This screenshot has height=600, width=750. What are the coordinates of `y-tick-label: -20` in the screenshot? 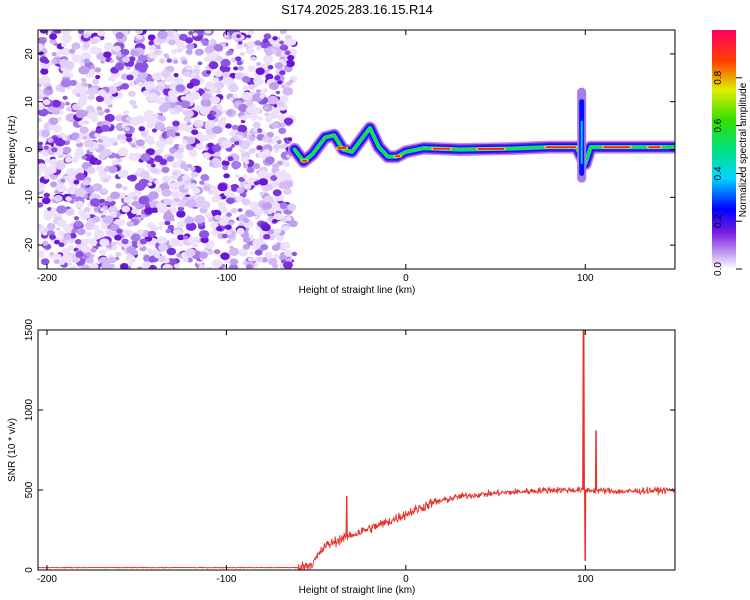 It's located at (29, 244).